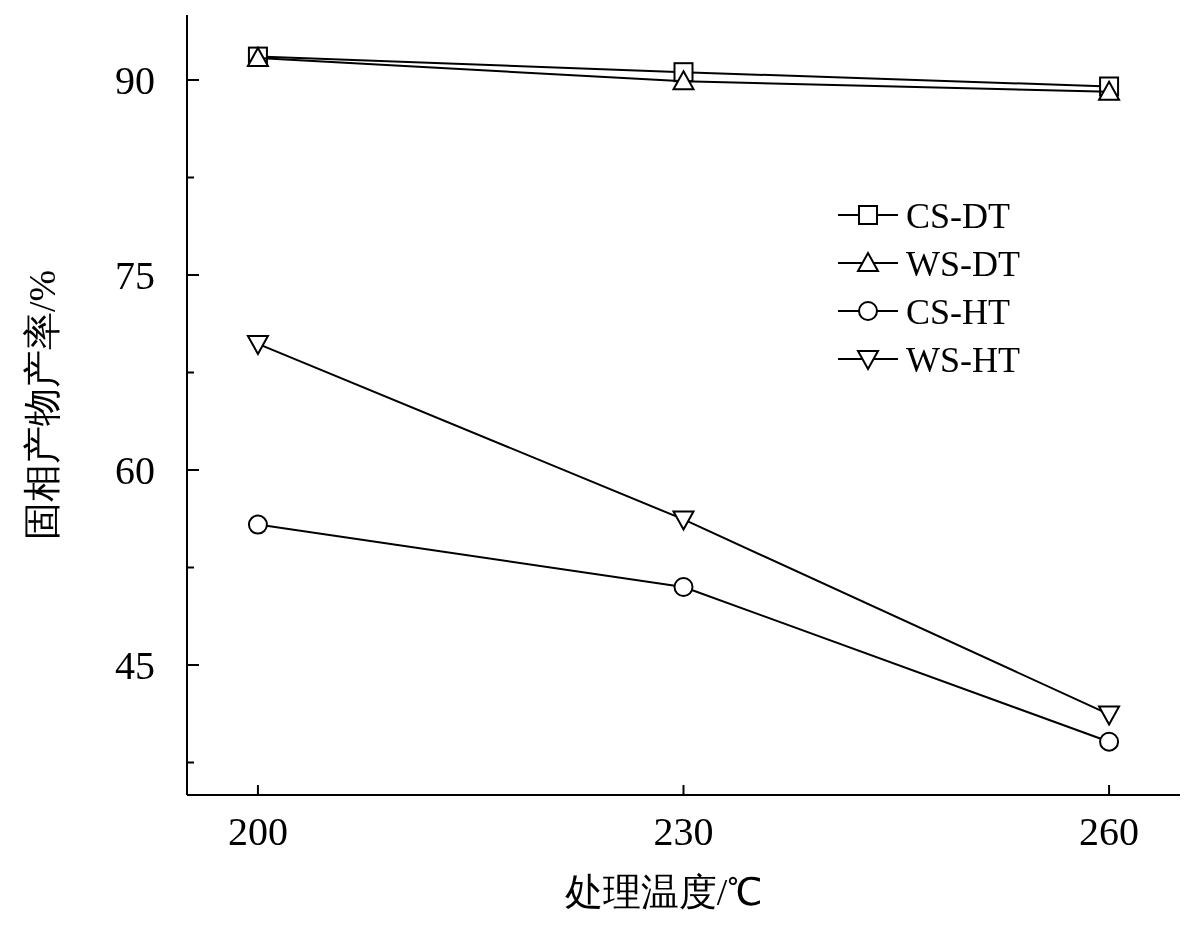  I want to click on y-tick-label: 90, so click(135, 80).